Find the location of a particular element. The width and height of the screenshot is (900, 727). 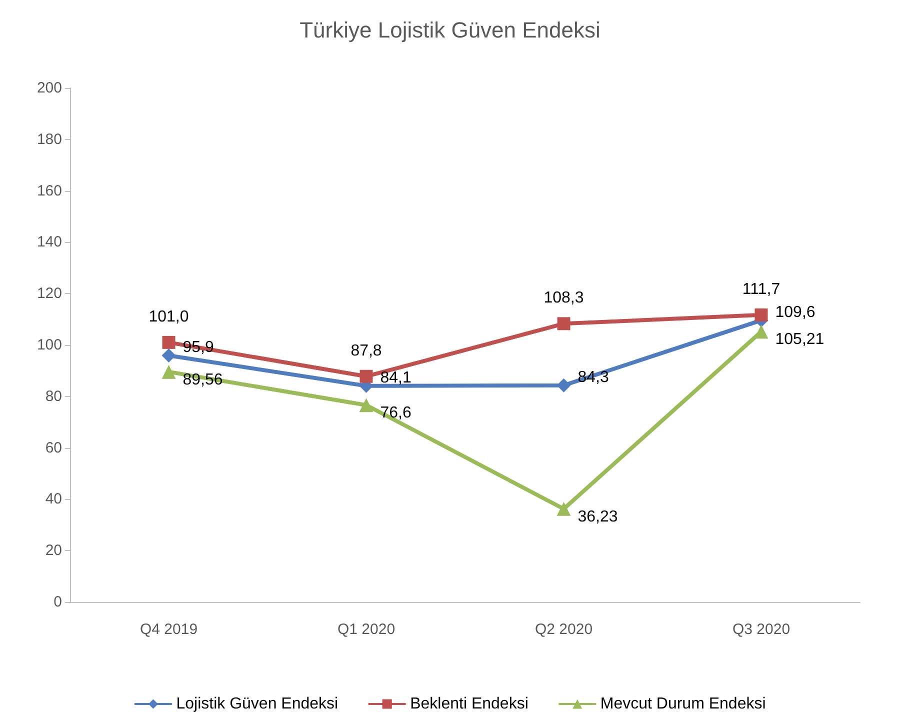

chart-title: Türkiye Lojistik Güven Endeksi is located at coordinates (450, 30).